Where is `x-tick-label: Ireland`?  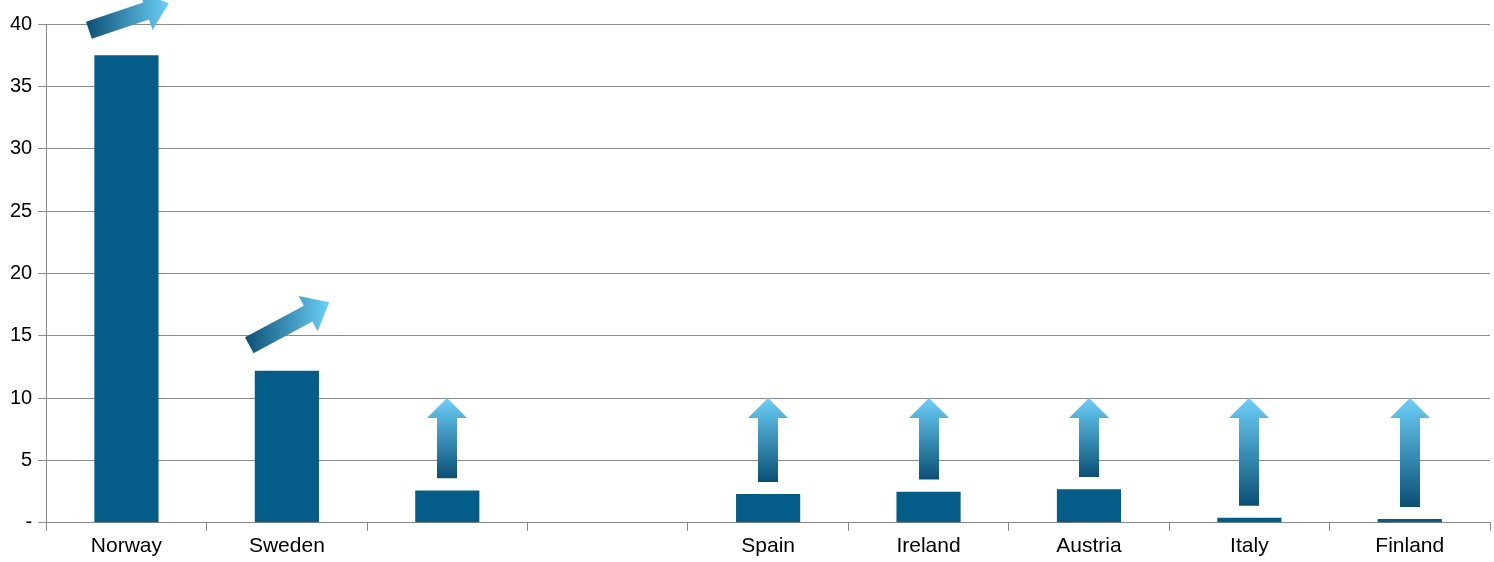
x-tick-label: Ireland is located at coordinates (928, 545).